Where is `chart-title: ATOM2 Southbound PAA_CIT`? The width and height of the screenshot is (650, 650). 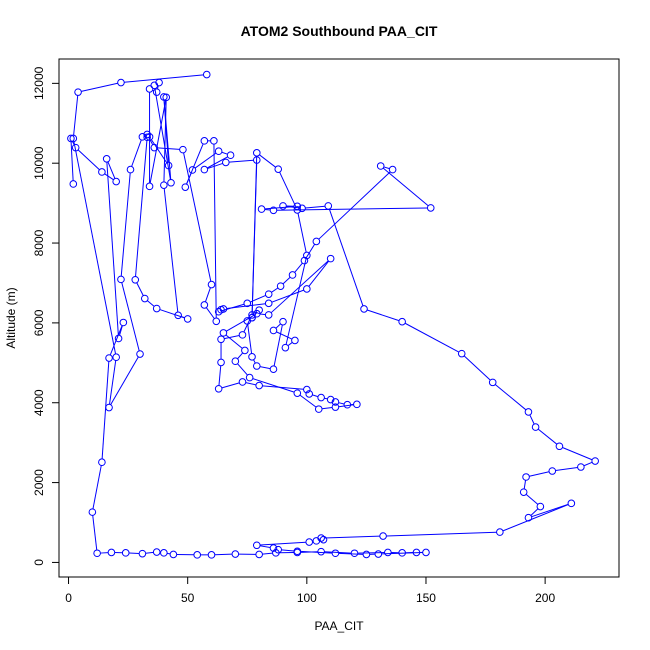 chart-title: ATOM2 Southbound PAA_CIT is located at coordinates (339, 31).